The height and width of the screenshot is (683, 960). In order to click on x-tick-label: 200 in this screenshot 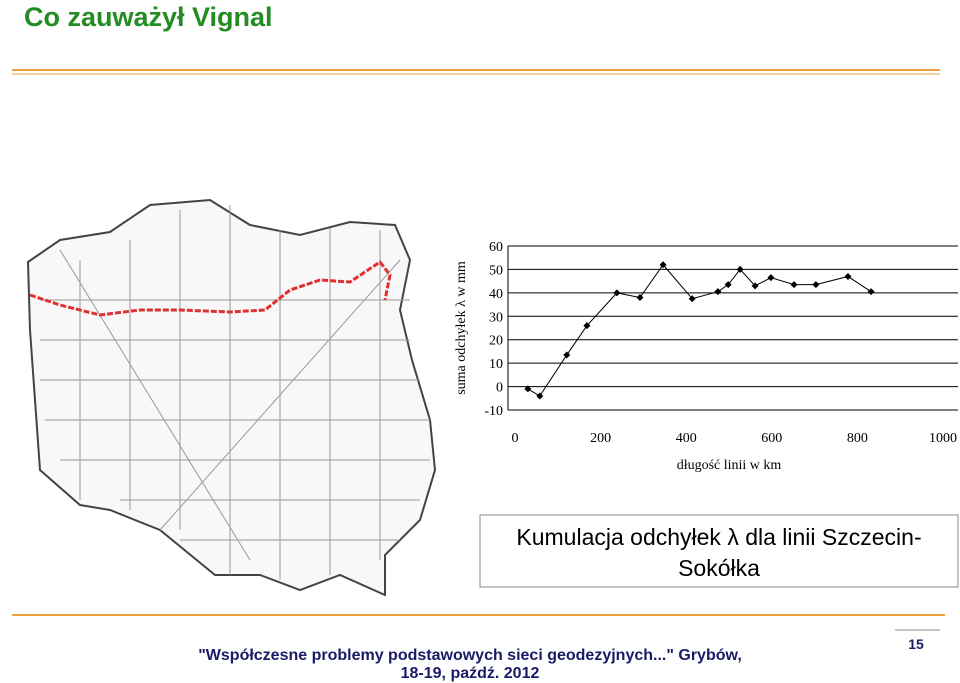, I will do `click(600, 438)`.